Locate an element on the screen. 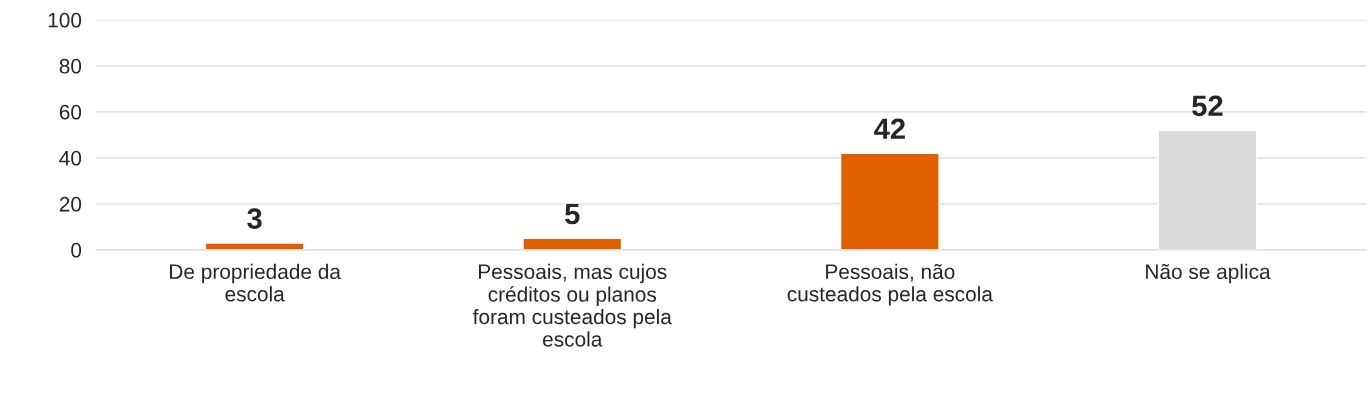 Image resolution: width=1369 pixels, height=413 pixels. data-label: 5 is located at coordinates (572, 214).